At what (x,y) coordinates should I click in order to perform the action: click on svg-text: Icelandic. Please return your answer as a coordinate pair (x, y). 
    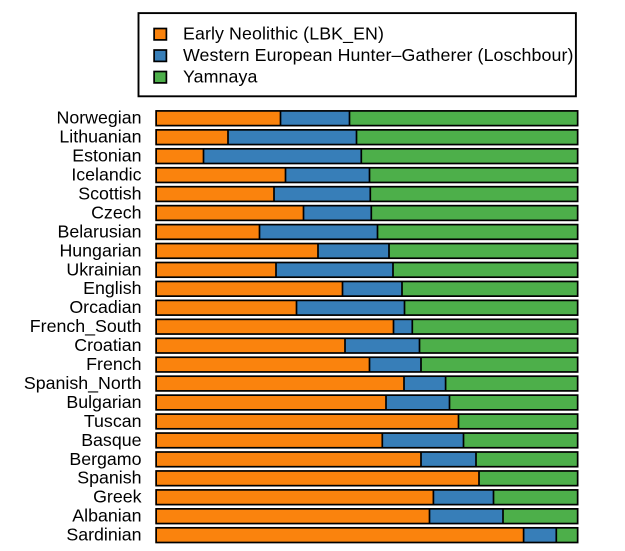
    Looking at the image, I should click on (106, 175).